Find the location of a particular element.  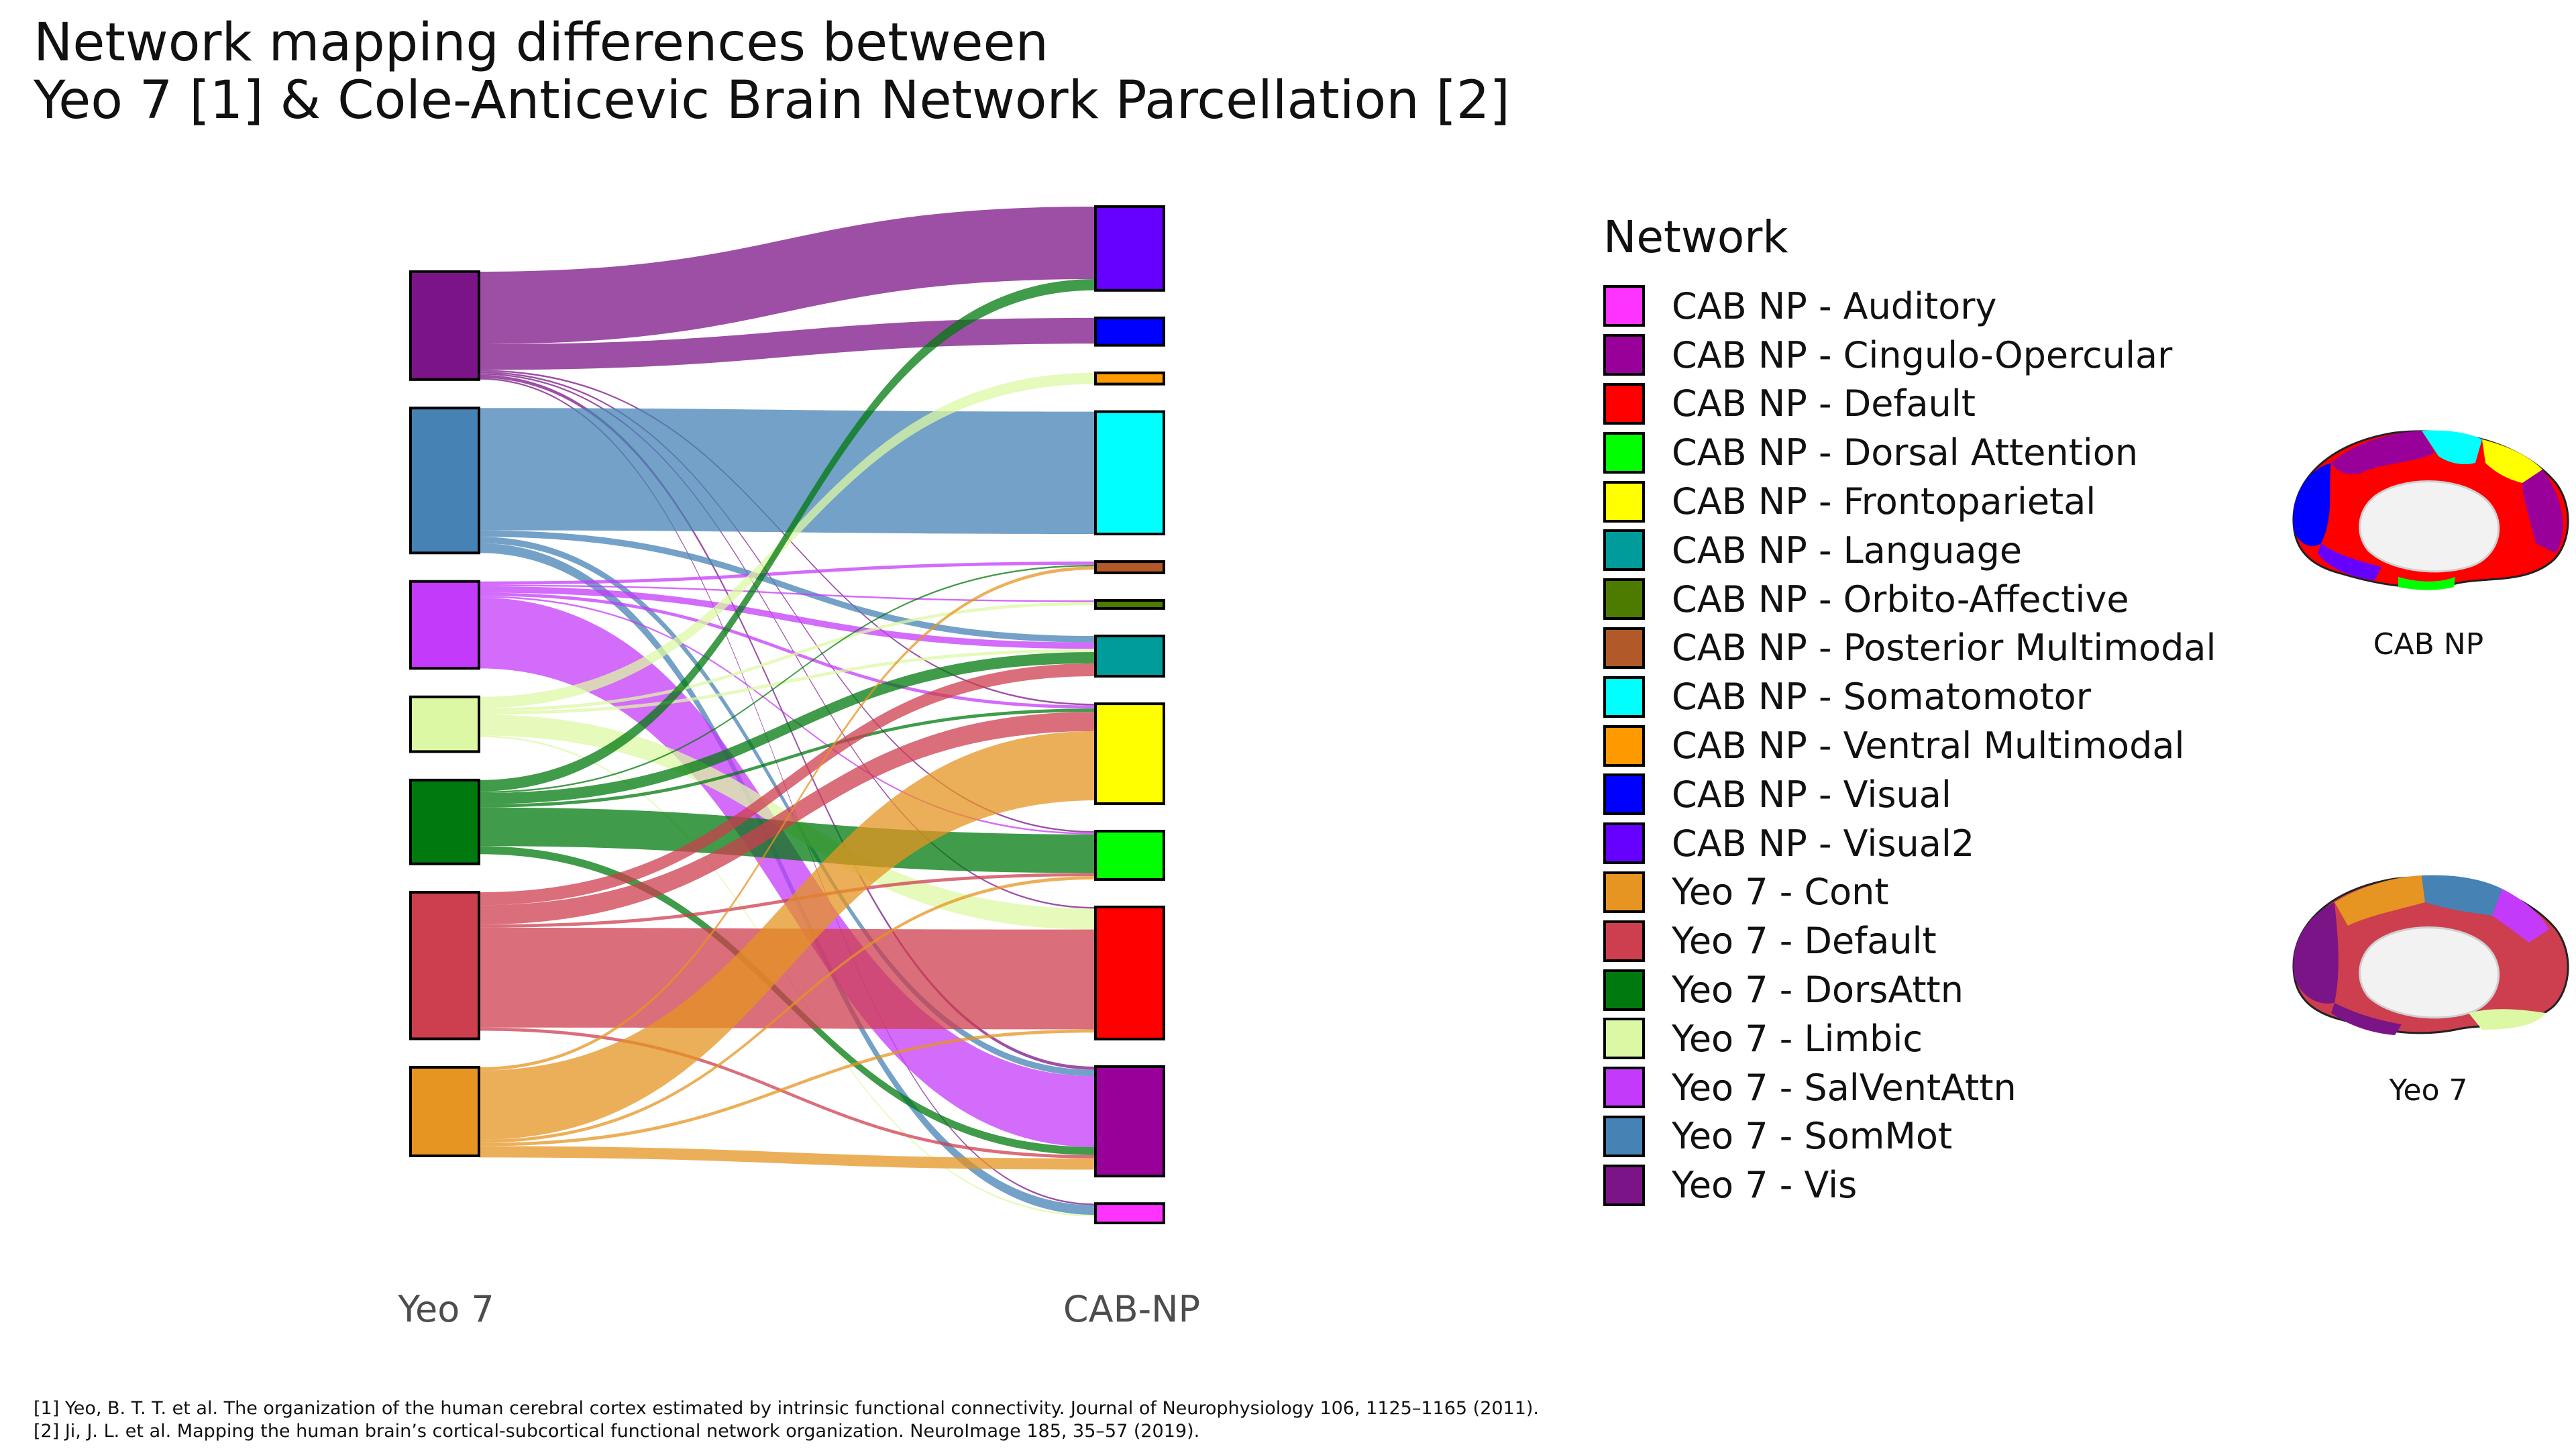

legend-item: CAB NP - Visual is located at coordinates (1909, 794).